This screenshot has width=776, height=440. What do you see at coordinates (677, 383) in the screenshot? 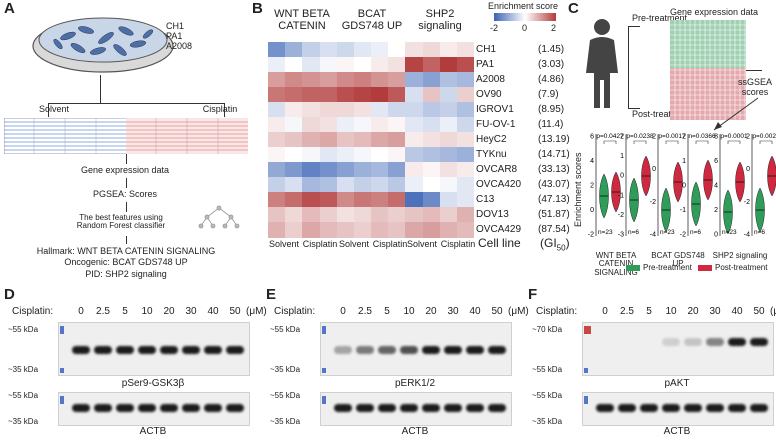
I see `top-protein-label: pAKT` at bounding box center [677, 383].